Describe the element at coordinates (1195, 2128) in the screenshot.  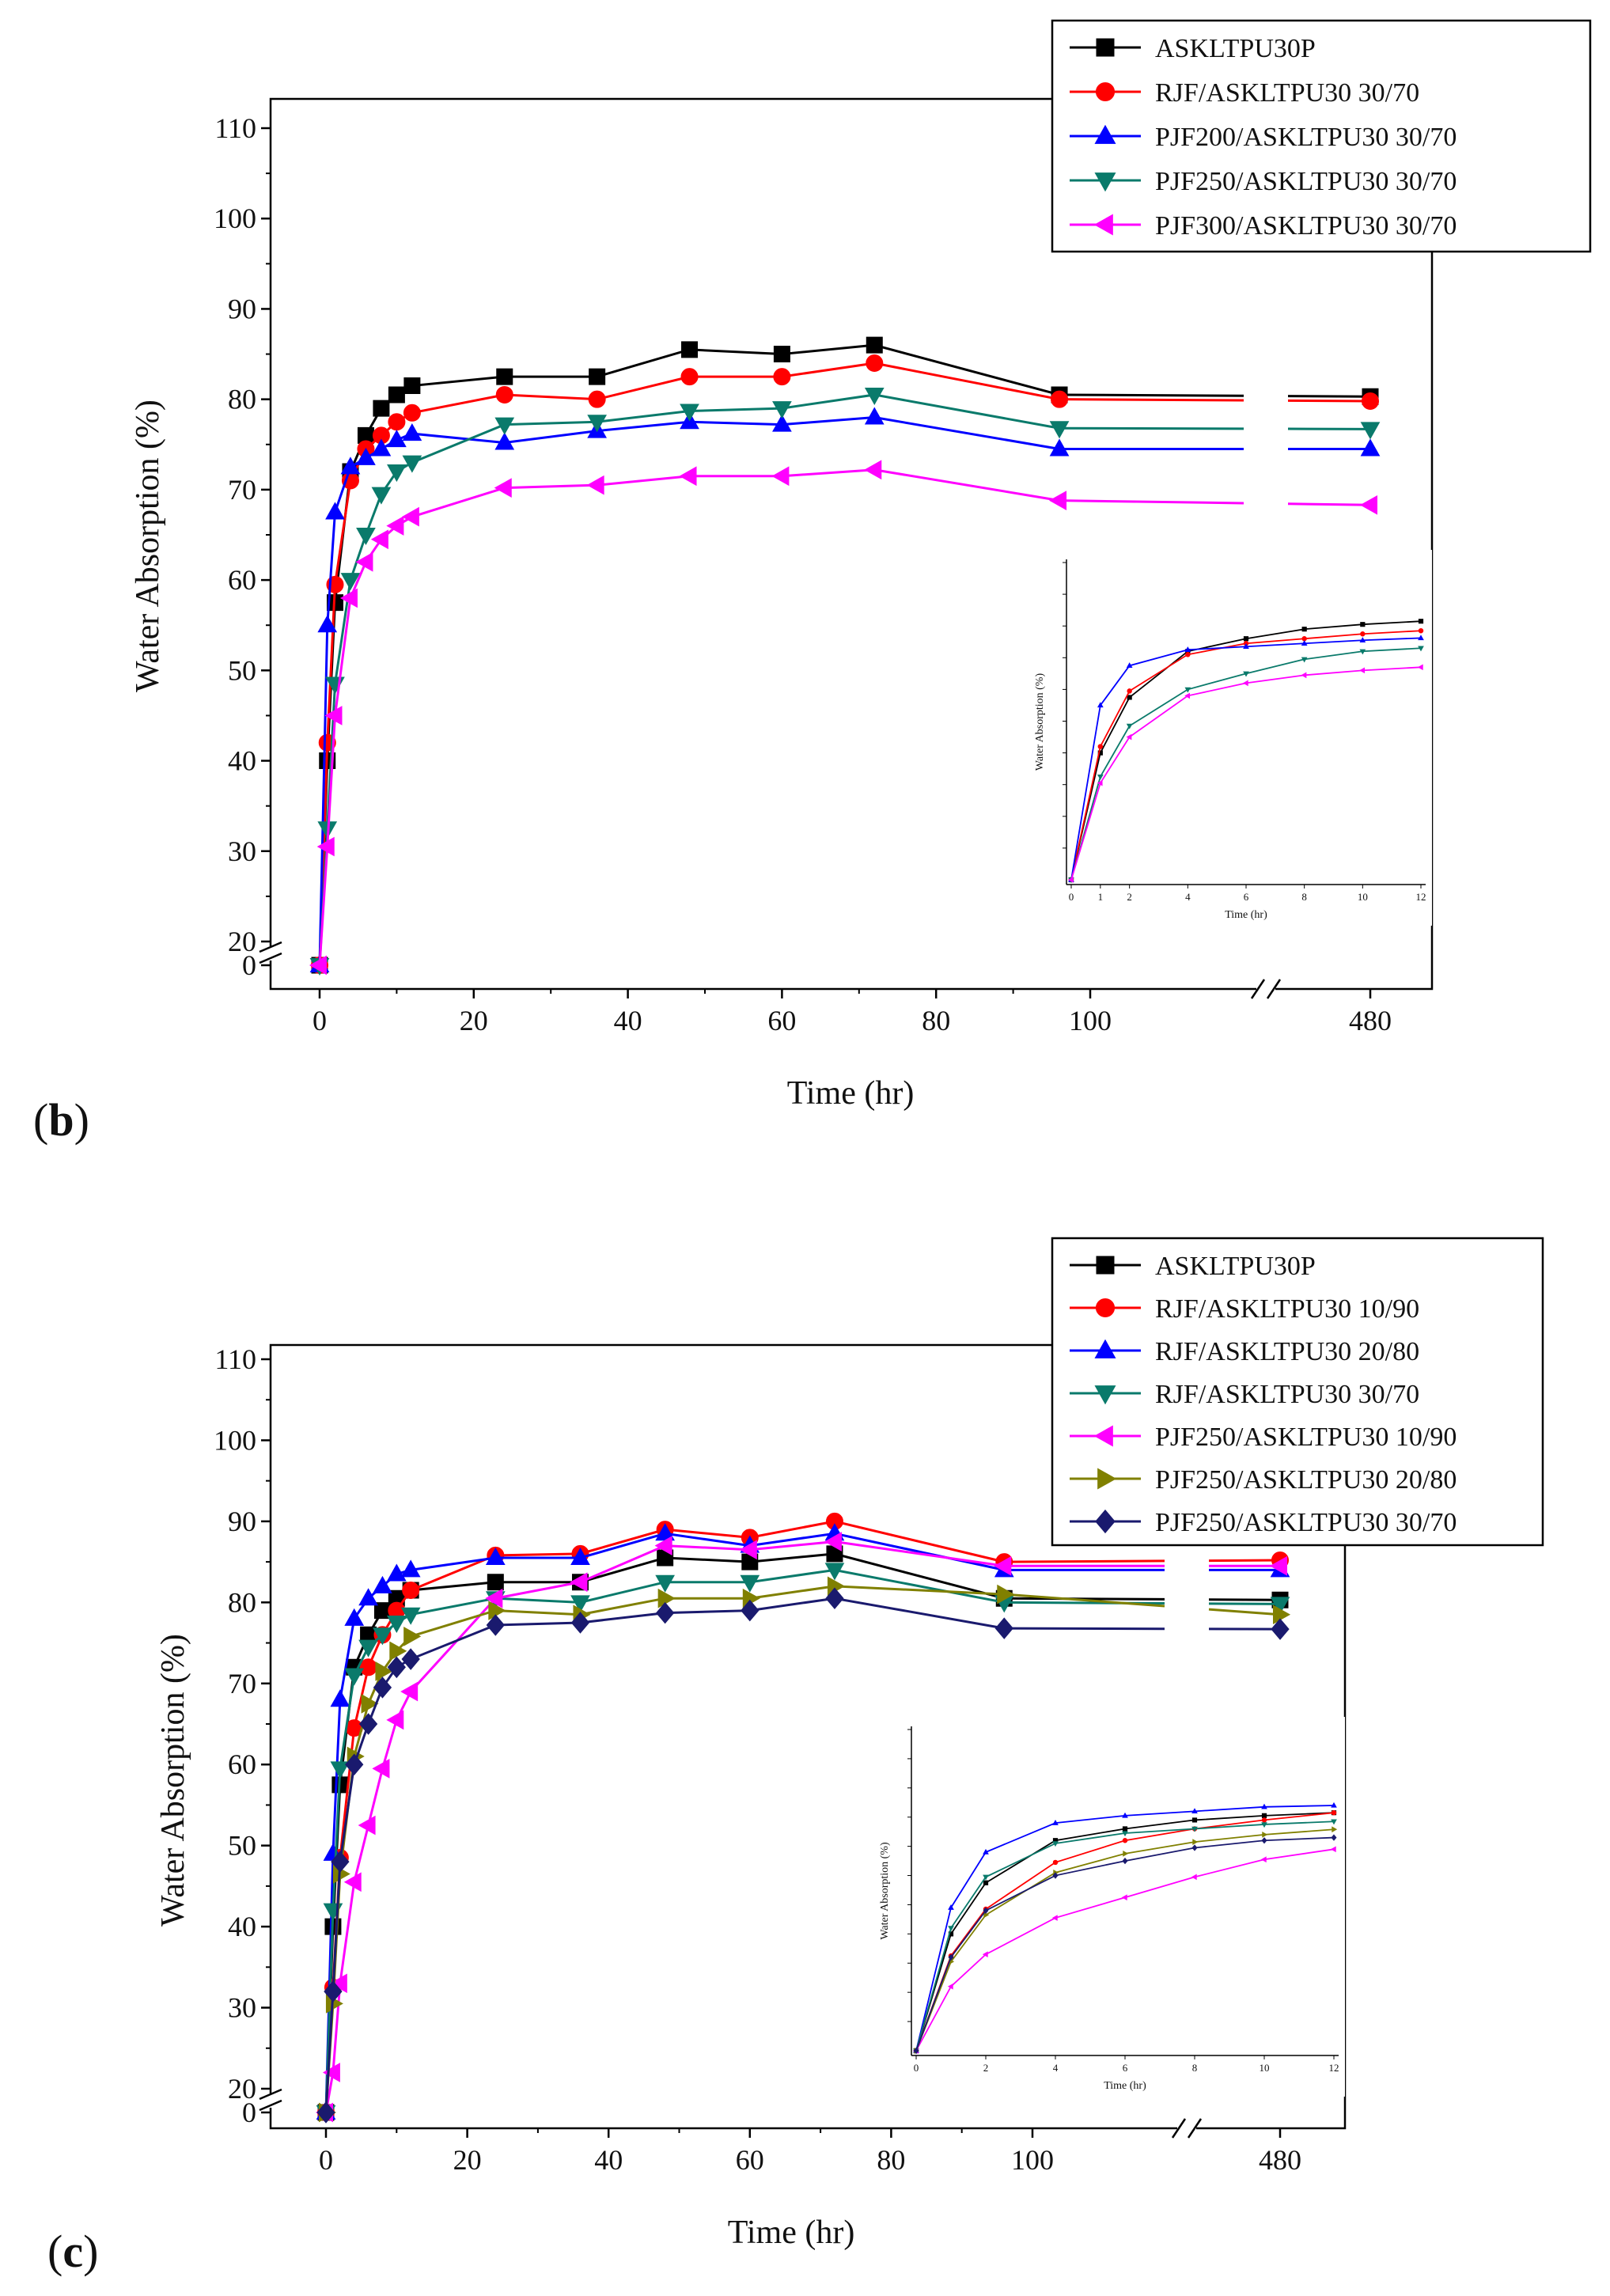
I see `x-axis-break-mark` at that location.